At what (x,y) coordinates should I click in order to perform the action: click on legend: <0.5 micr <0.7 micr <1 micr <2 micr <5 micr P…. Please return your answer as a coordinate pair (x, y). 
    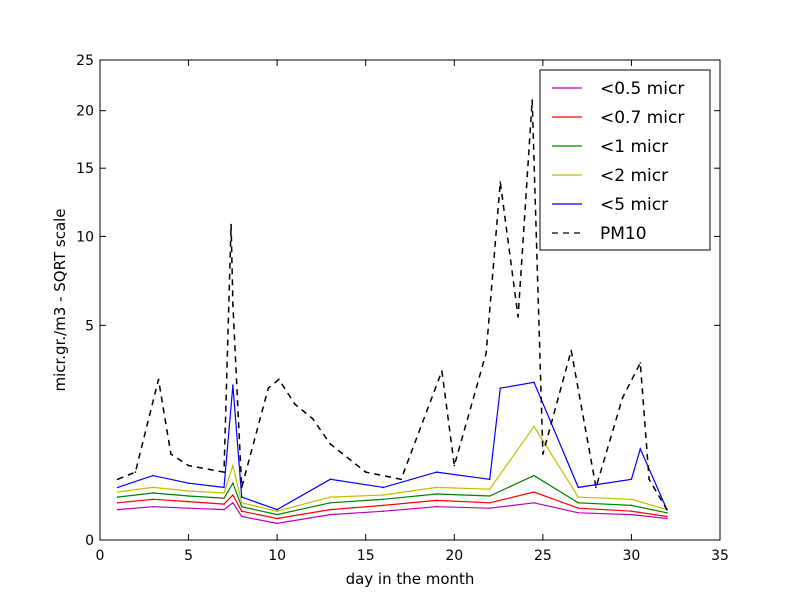
    Looking at the image, I should click on (625, 160).